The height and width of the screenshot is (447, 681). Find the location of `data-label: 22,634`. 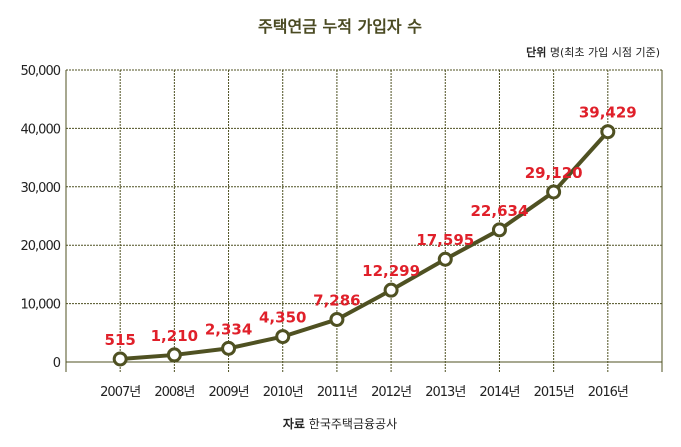

data-label: 22,634 is located at coordinates (500, 211).